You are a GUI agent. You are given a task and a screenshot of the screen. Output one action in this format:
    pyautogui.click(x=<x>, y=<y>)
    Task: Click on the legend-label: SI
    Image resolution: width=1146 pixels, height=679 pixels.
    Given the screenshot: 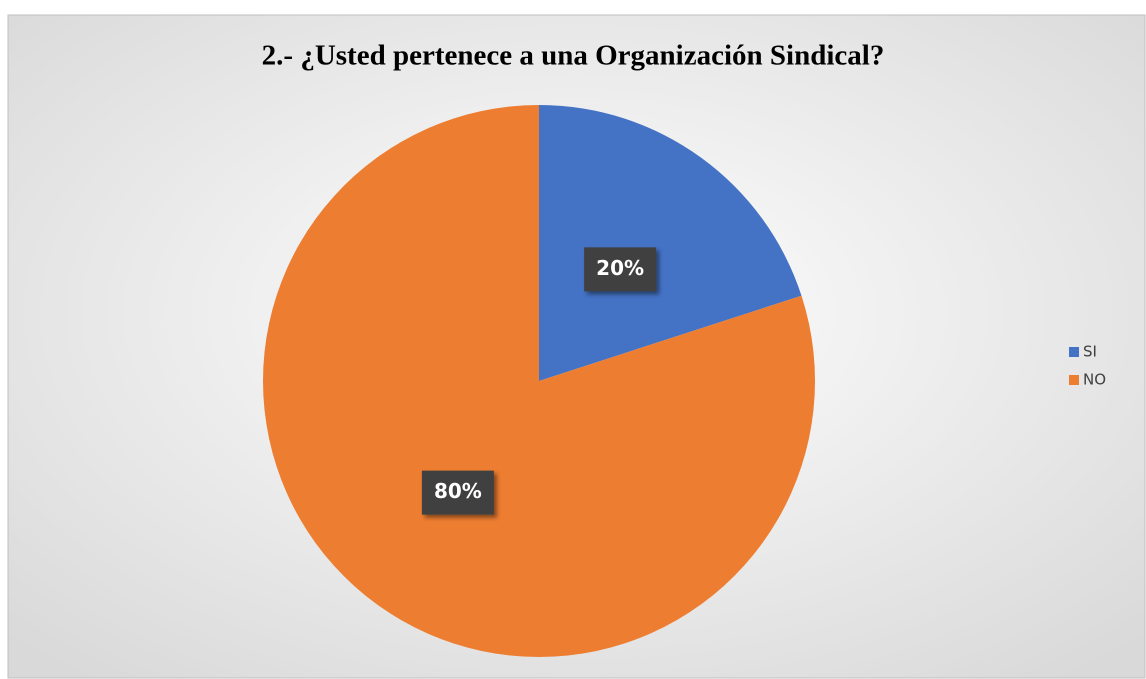 What is the action you would take?
    pyautogui.click(x=1090, y=352)
    